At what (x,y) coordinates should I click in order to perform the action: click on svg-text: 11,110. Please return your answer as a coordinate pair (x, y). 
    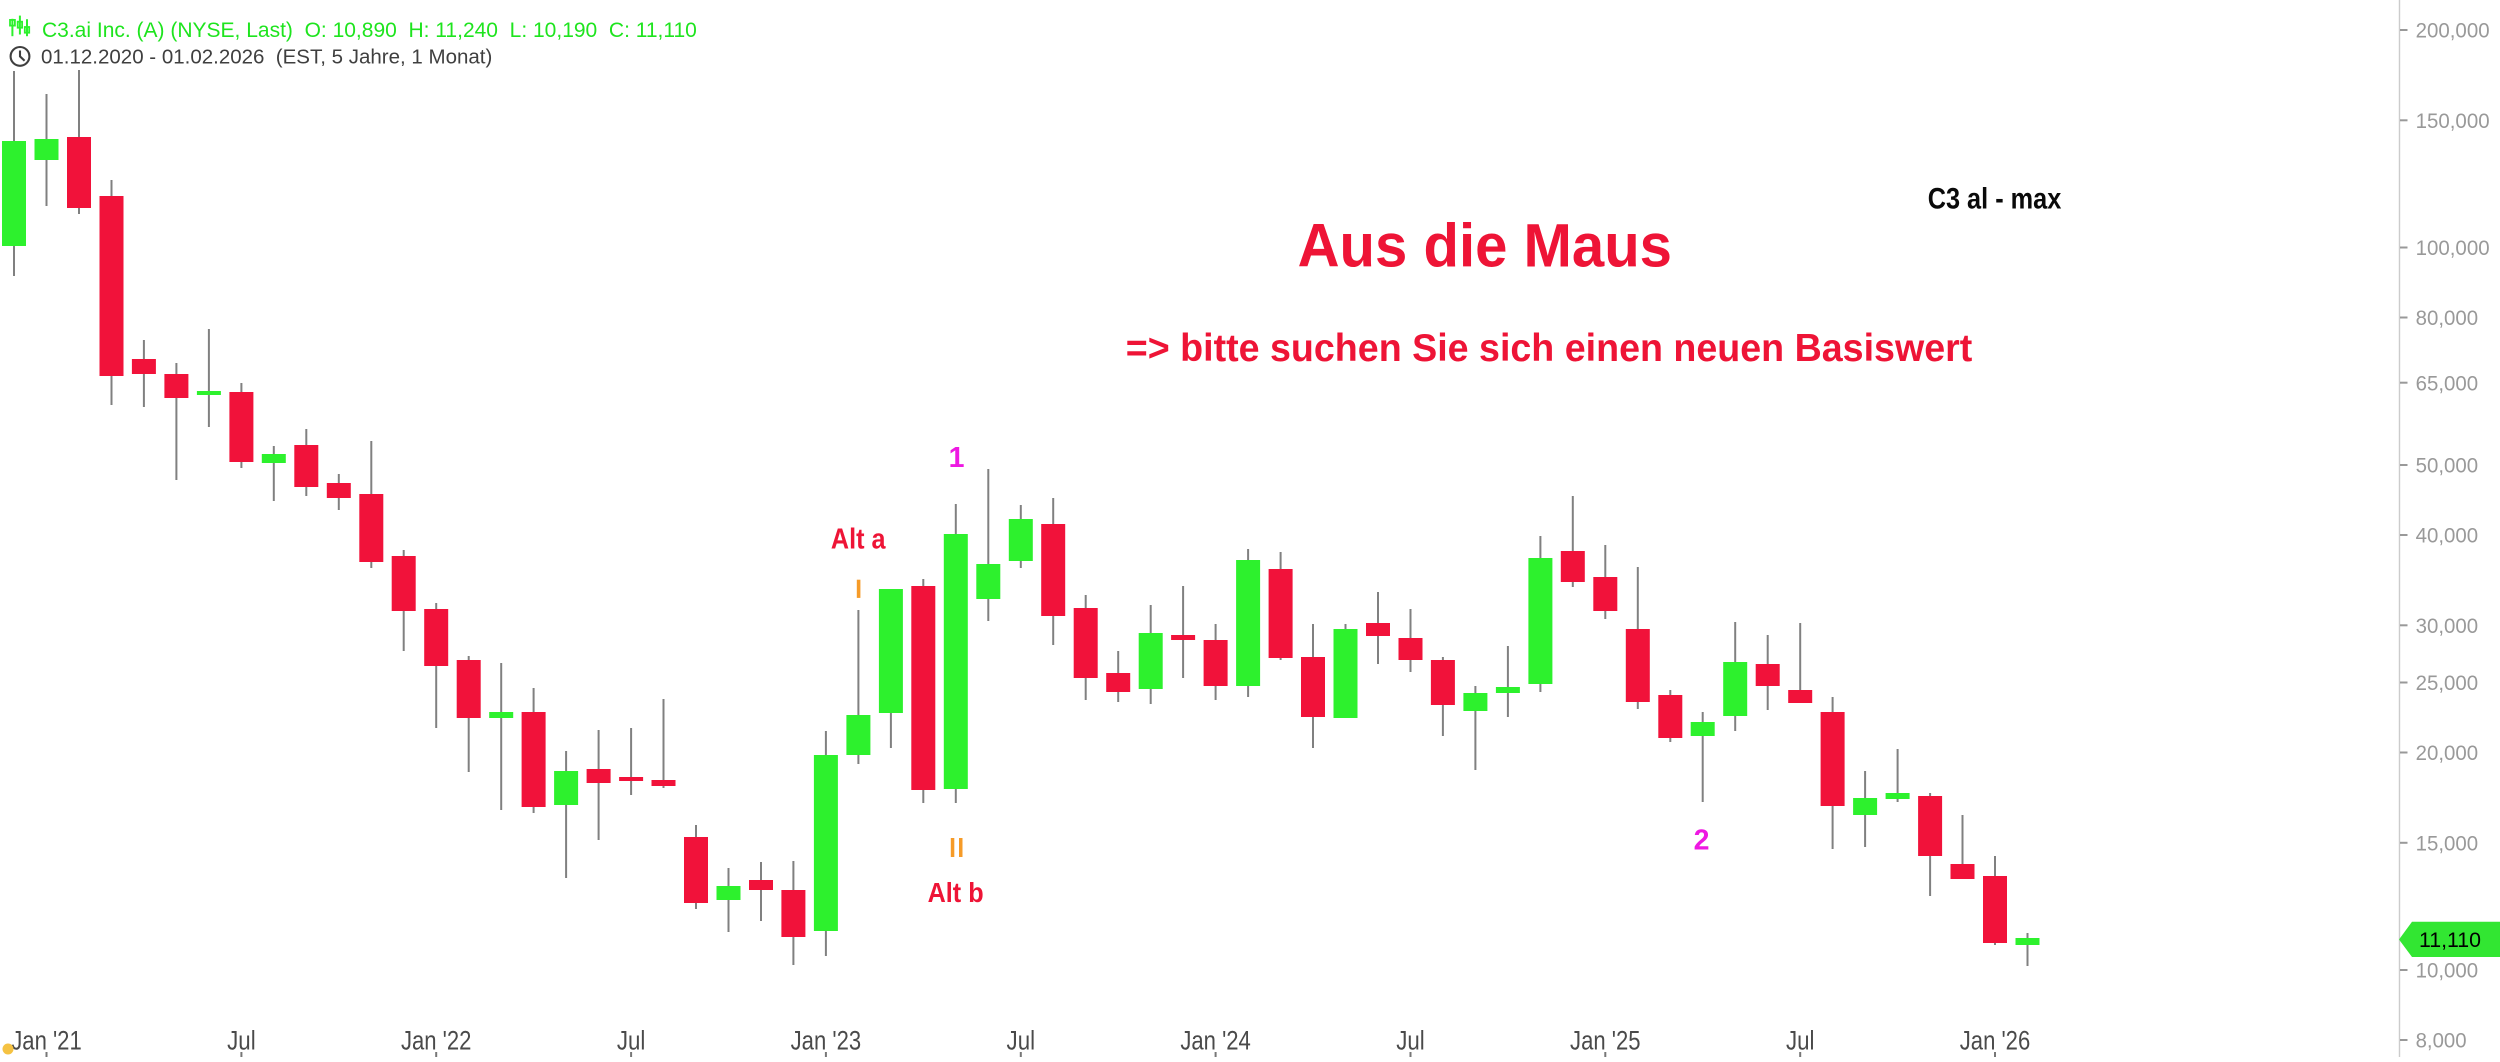
    Looking at the image, I should click on (2450, 940).